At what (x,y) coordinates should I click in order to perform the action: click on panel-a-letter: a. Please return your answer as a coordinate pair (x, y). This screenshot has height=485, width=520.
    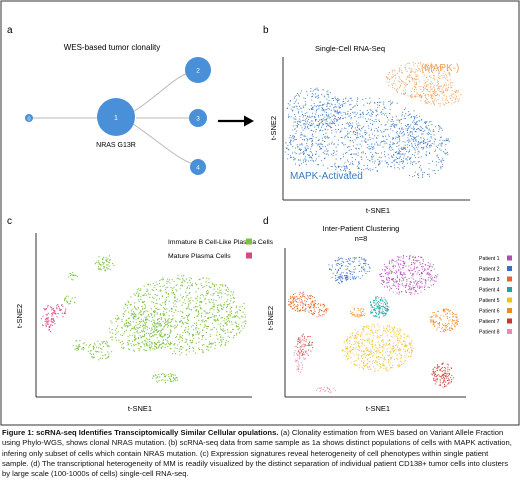
    Looking at the image, I should click on (10, 30).